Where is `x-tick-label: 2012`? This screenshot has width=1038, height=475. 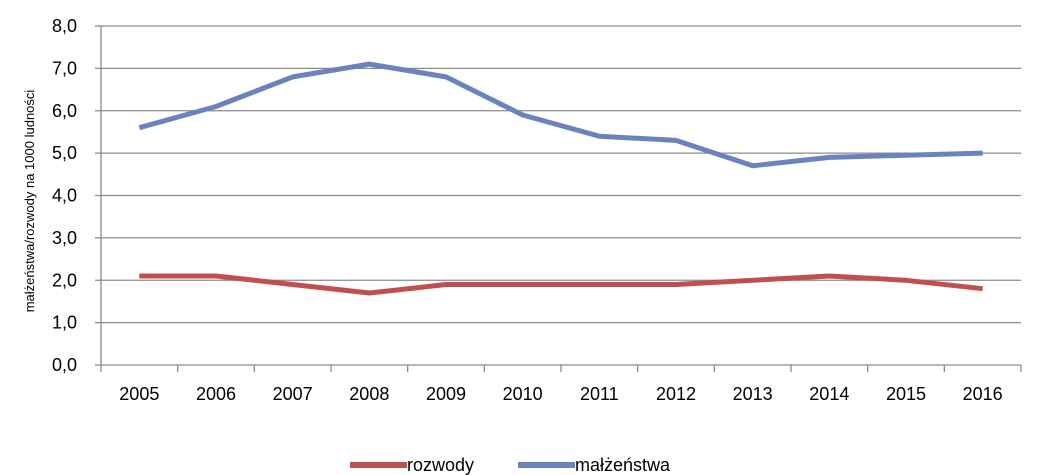 x-tick-label: 2012 is located at coordinates (676, 394).